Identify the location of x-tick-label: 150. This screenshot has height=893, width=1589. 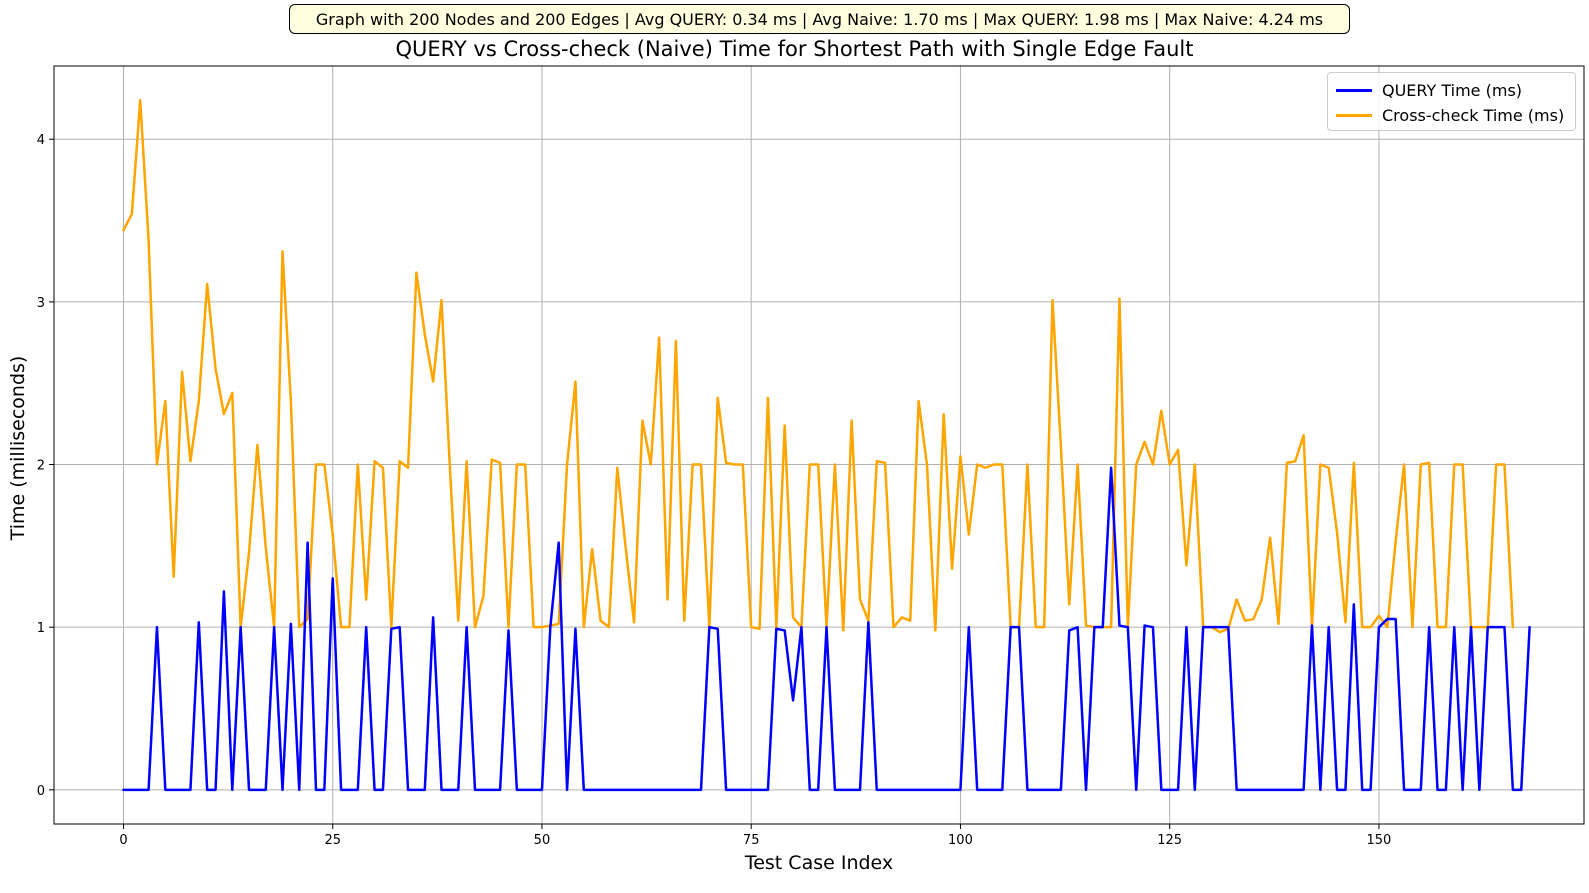
(1379, 840).